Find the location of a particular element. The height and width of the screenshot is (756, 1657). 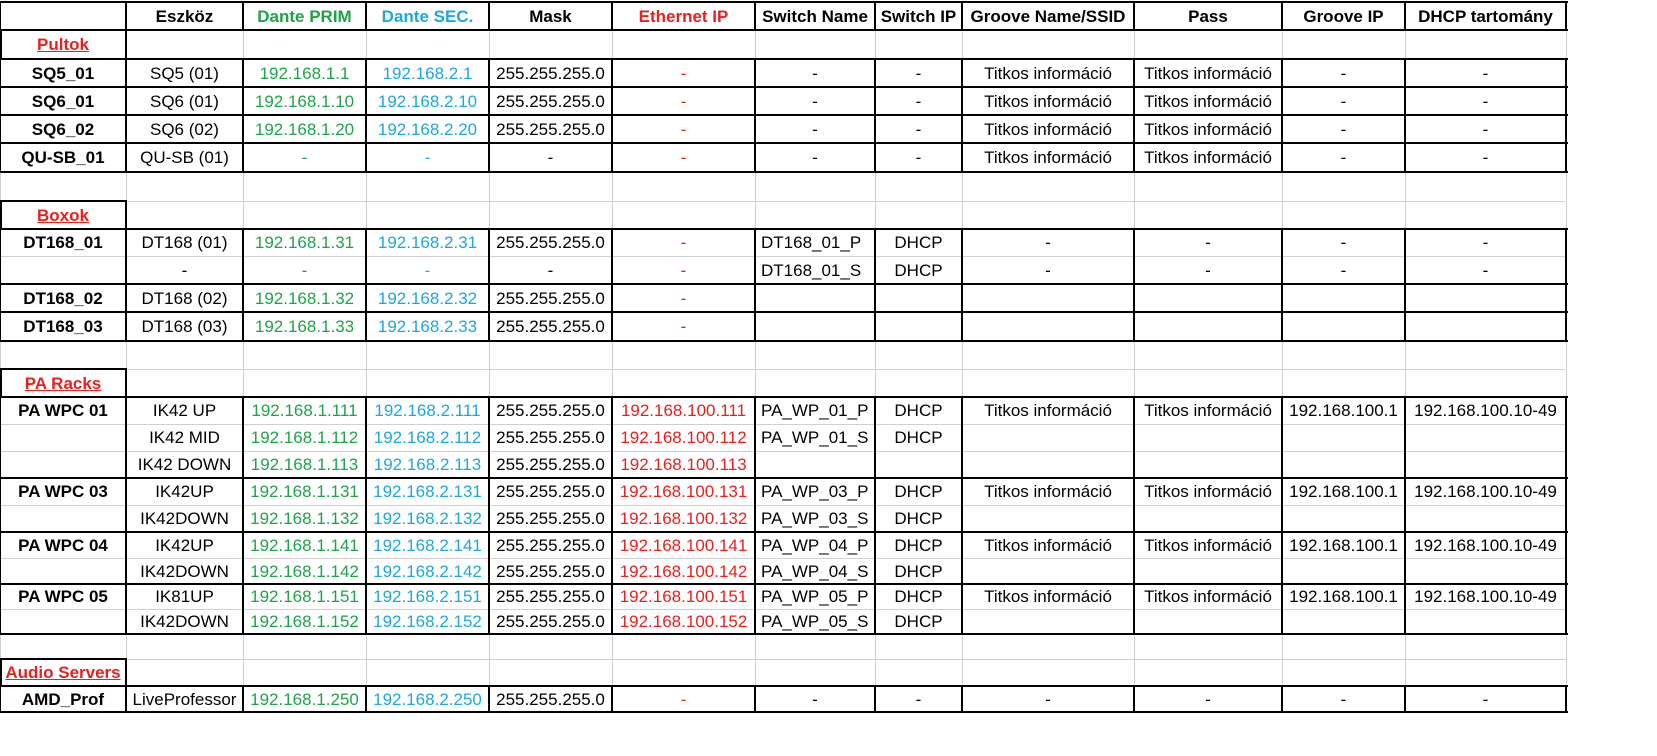

device-cell: IK81UP is located at coordinates (184, 596).